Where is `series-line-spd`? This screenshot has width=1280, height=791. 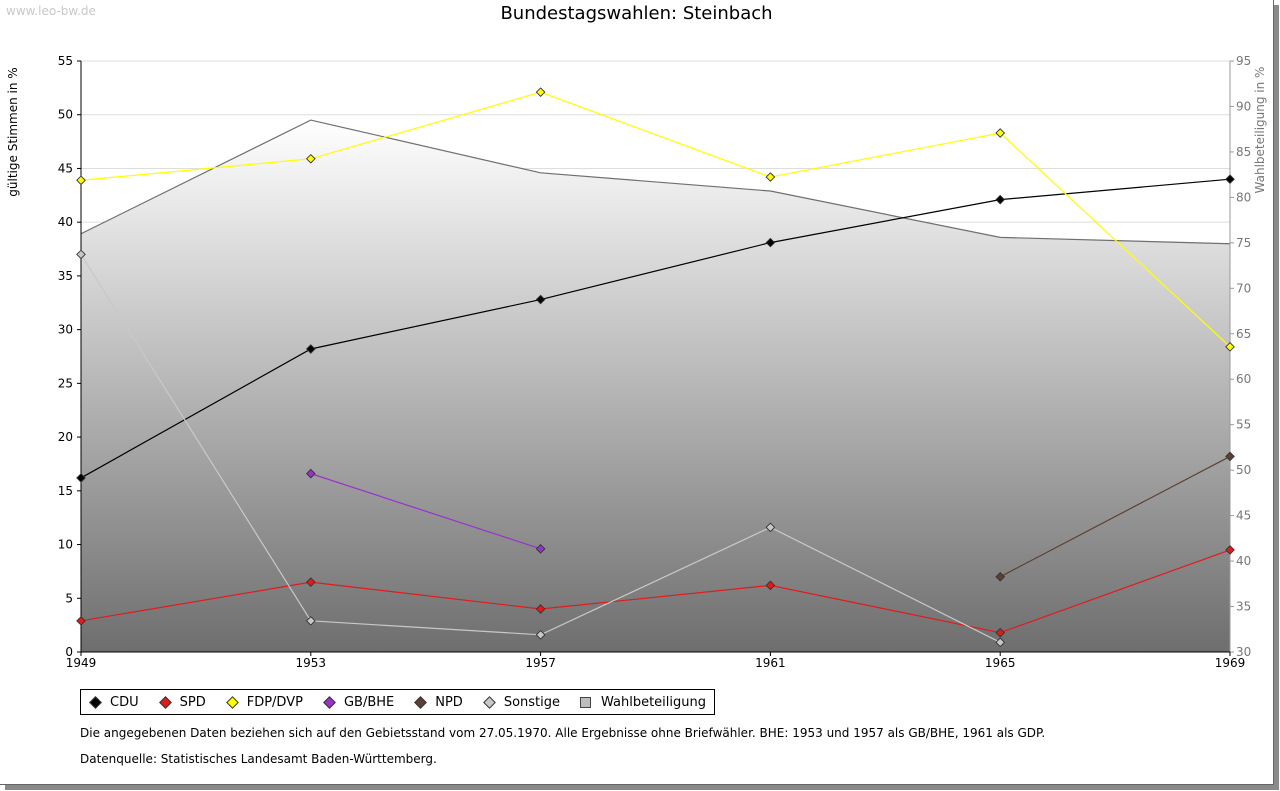
series-line-spd is located at coordinates (655, 591).